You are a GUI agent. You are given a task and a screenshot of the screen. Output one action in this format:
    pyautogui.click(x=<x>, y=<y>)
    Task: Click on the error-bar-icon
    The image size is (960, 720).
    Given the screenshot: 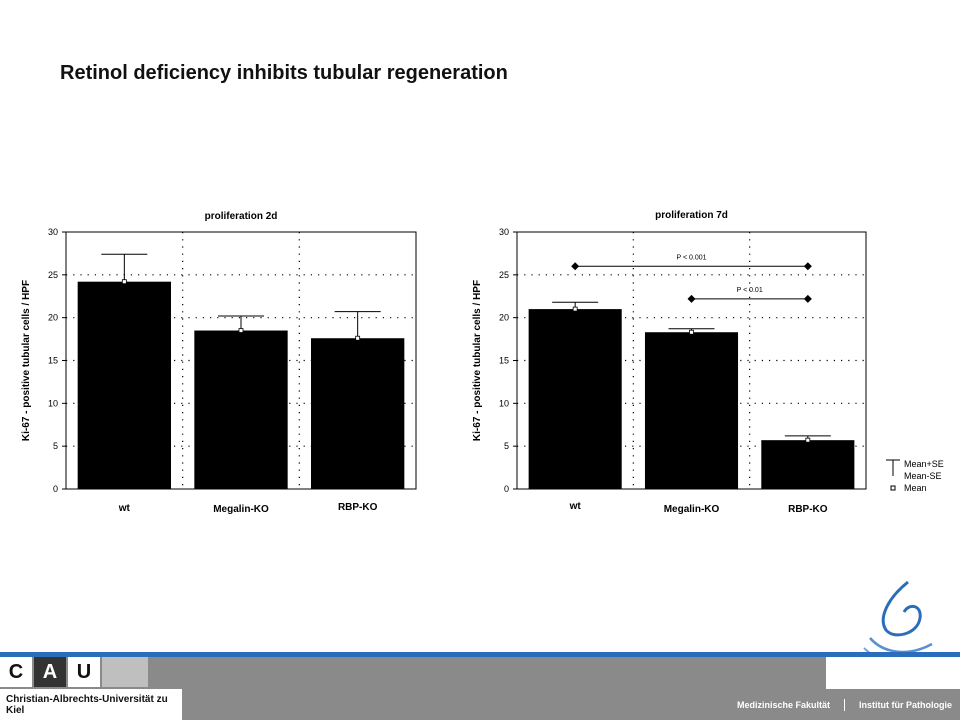 What is the action you would take?
    pyautogui.click(x=893, y=464)
    